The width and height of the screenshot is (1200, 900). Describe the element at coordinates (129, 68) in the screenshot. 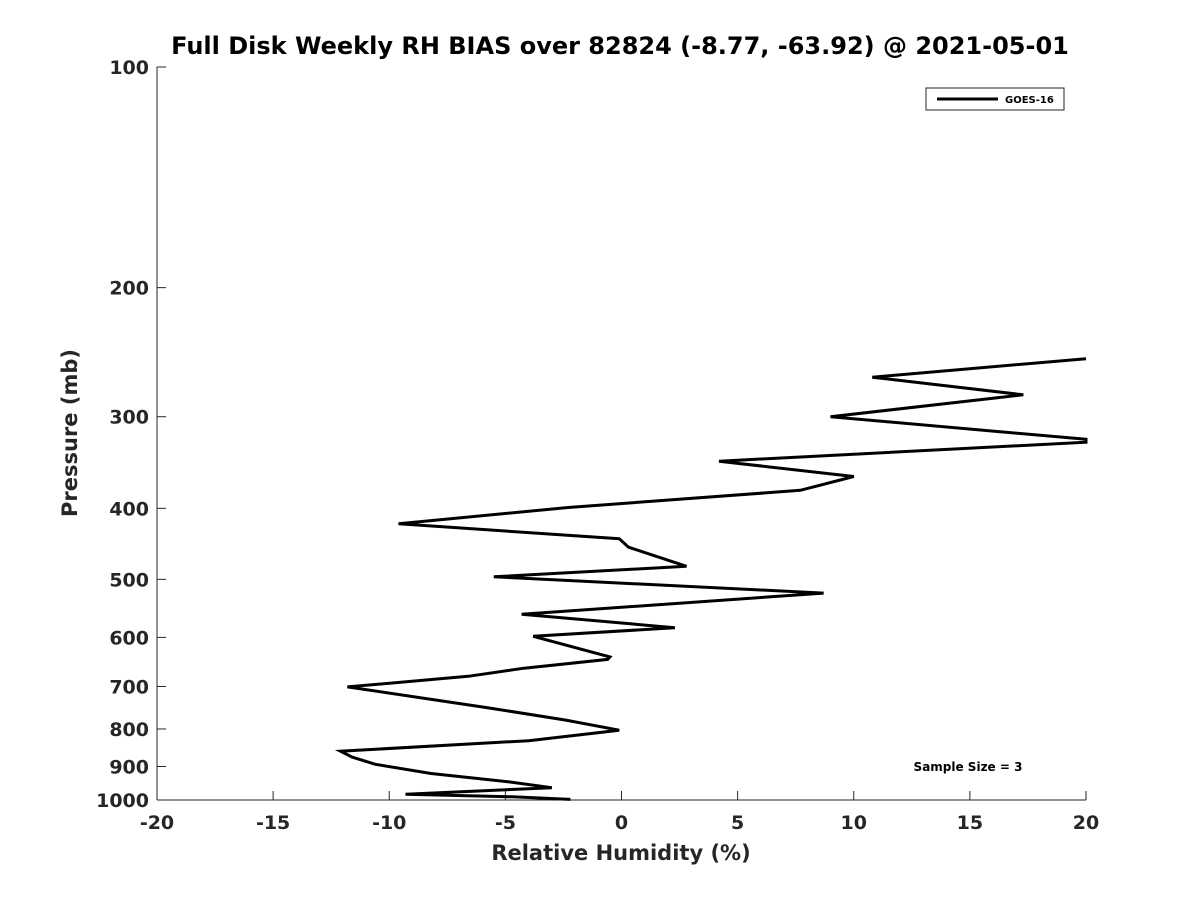

I see `y-tick-label: 100` at that location.